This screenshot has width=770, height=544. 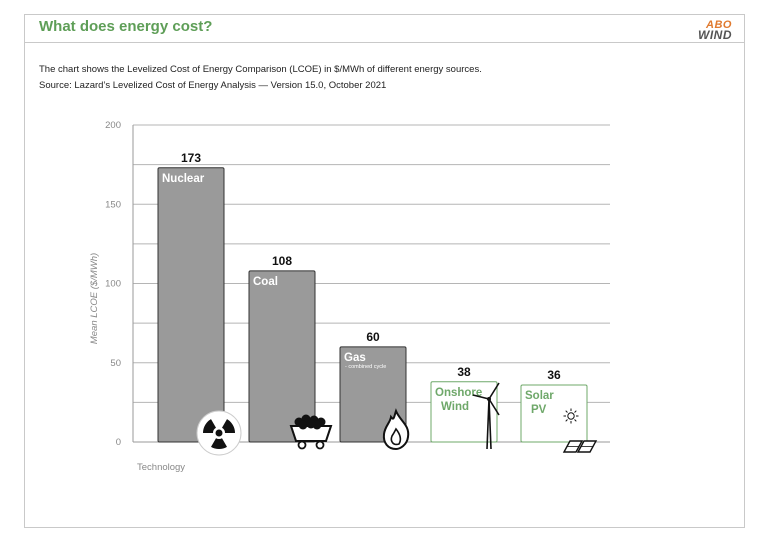 What do you see at coordinates (94, 298) in the screenshot?
I see `y-axis-label: Mean LCOE ($/MWh)` at bounding box center [94, 298].